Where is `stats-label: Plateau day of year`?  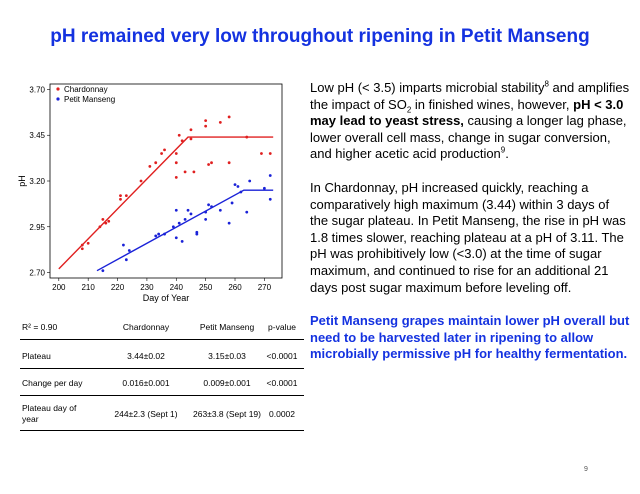
stats-label: Plateau day of year is located at coordinates (49, 413).